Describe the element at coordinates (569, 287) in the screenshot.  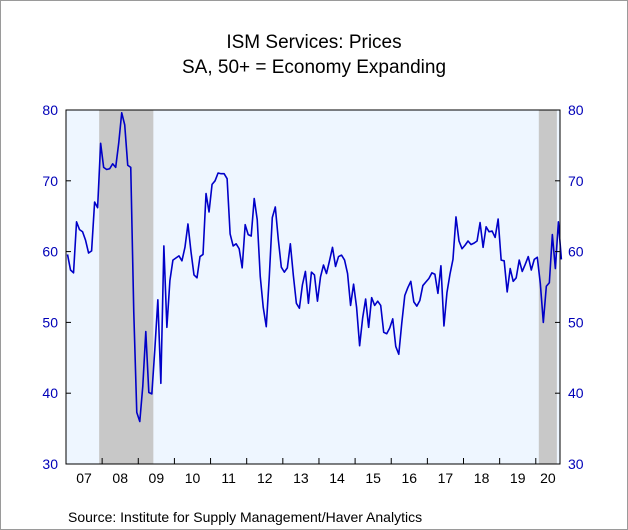
I see `y-axis-right: 30 40 50 60 70 80` at that location.